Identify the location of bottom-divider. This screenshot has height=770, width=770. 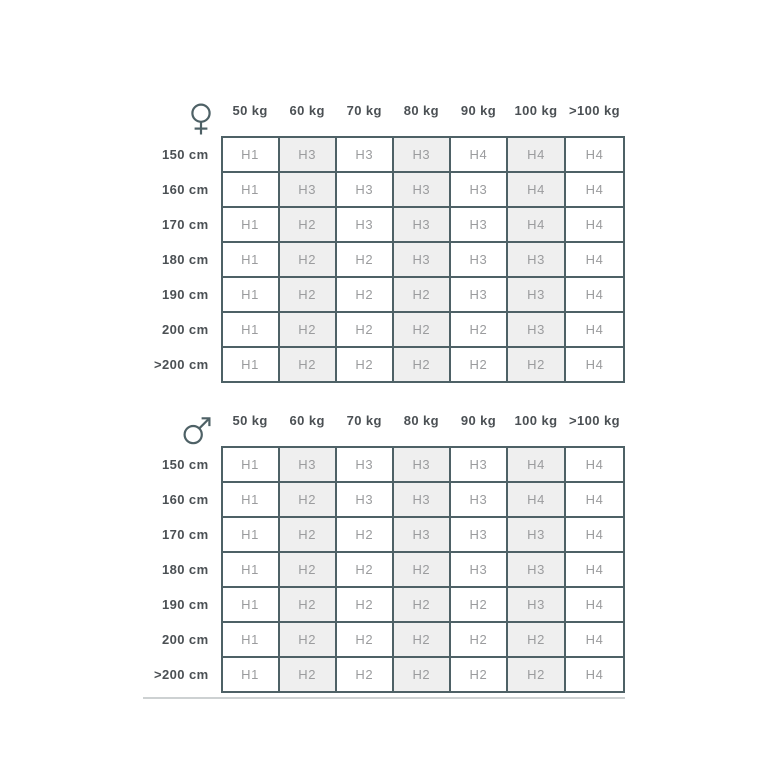
(384, 698).